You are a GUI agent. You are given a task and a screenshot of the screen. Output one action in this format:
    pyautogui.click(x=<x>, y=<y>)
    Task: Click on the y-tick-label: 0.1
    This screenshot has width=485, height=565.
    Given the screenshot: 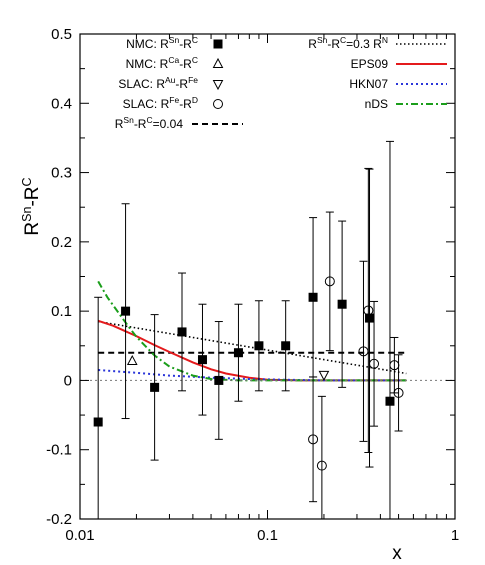 What is the action you would take?
    pyautogui.click(x=61, y=311)
    